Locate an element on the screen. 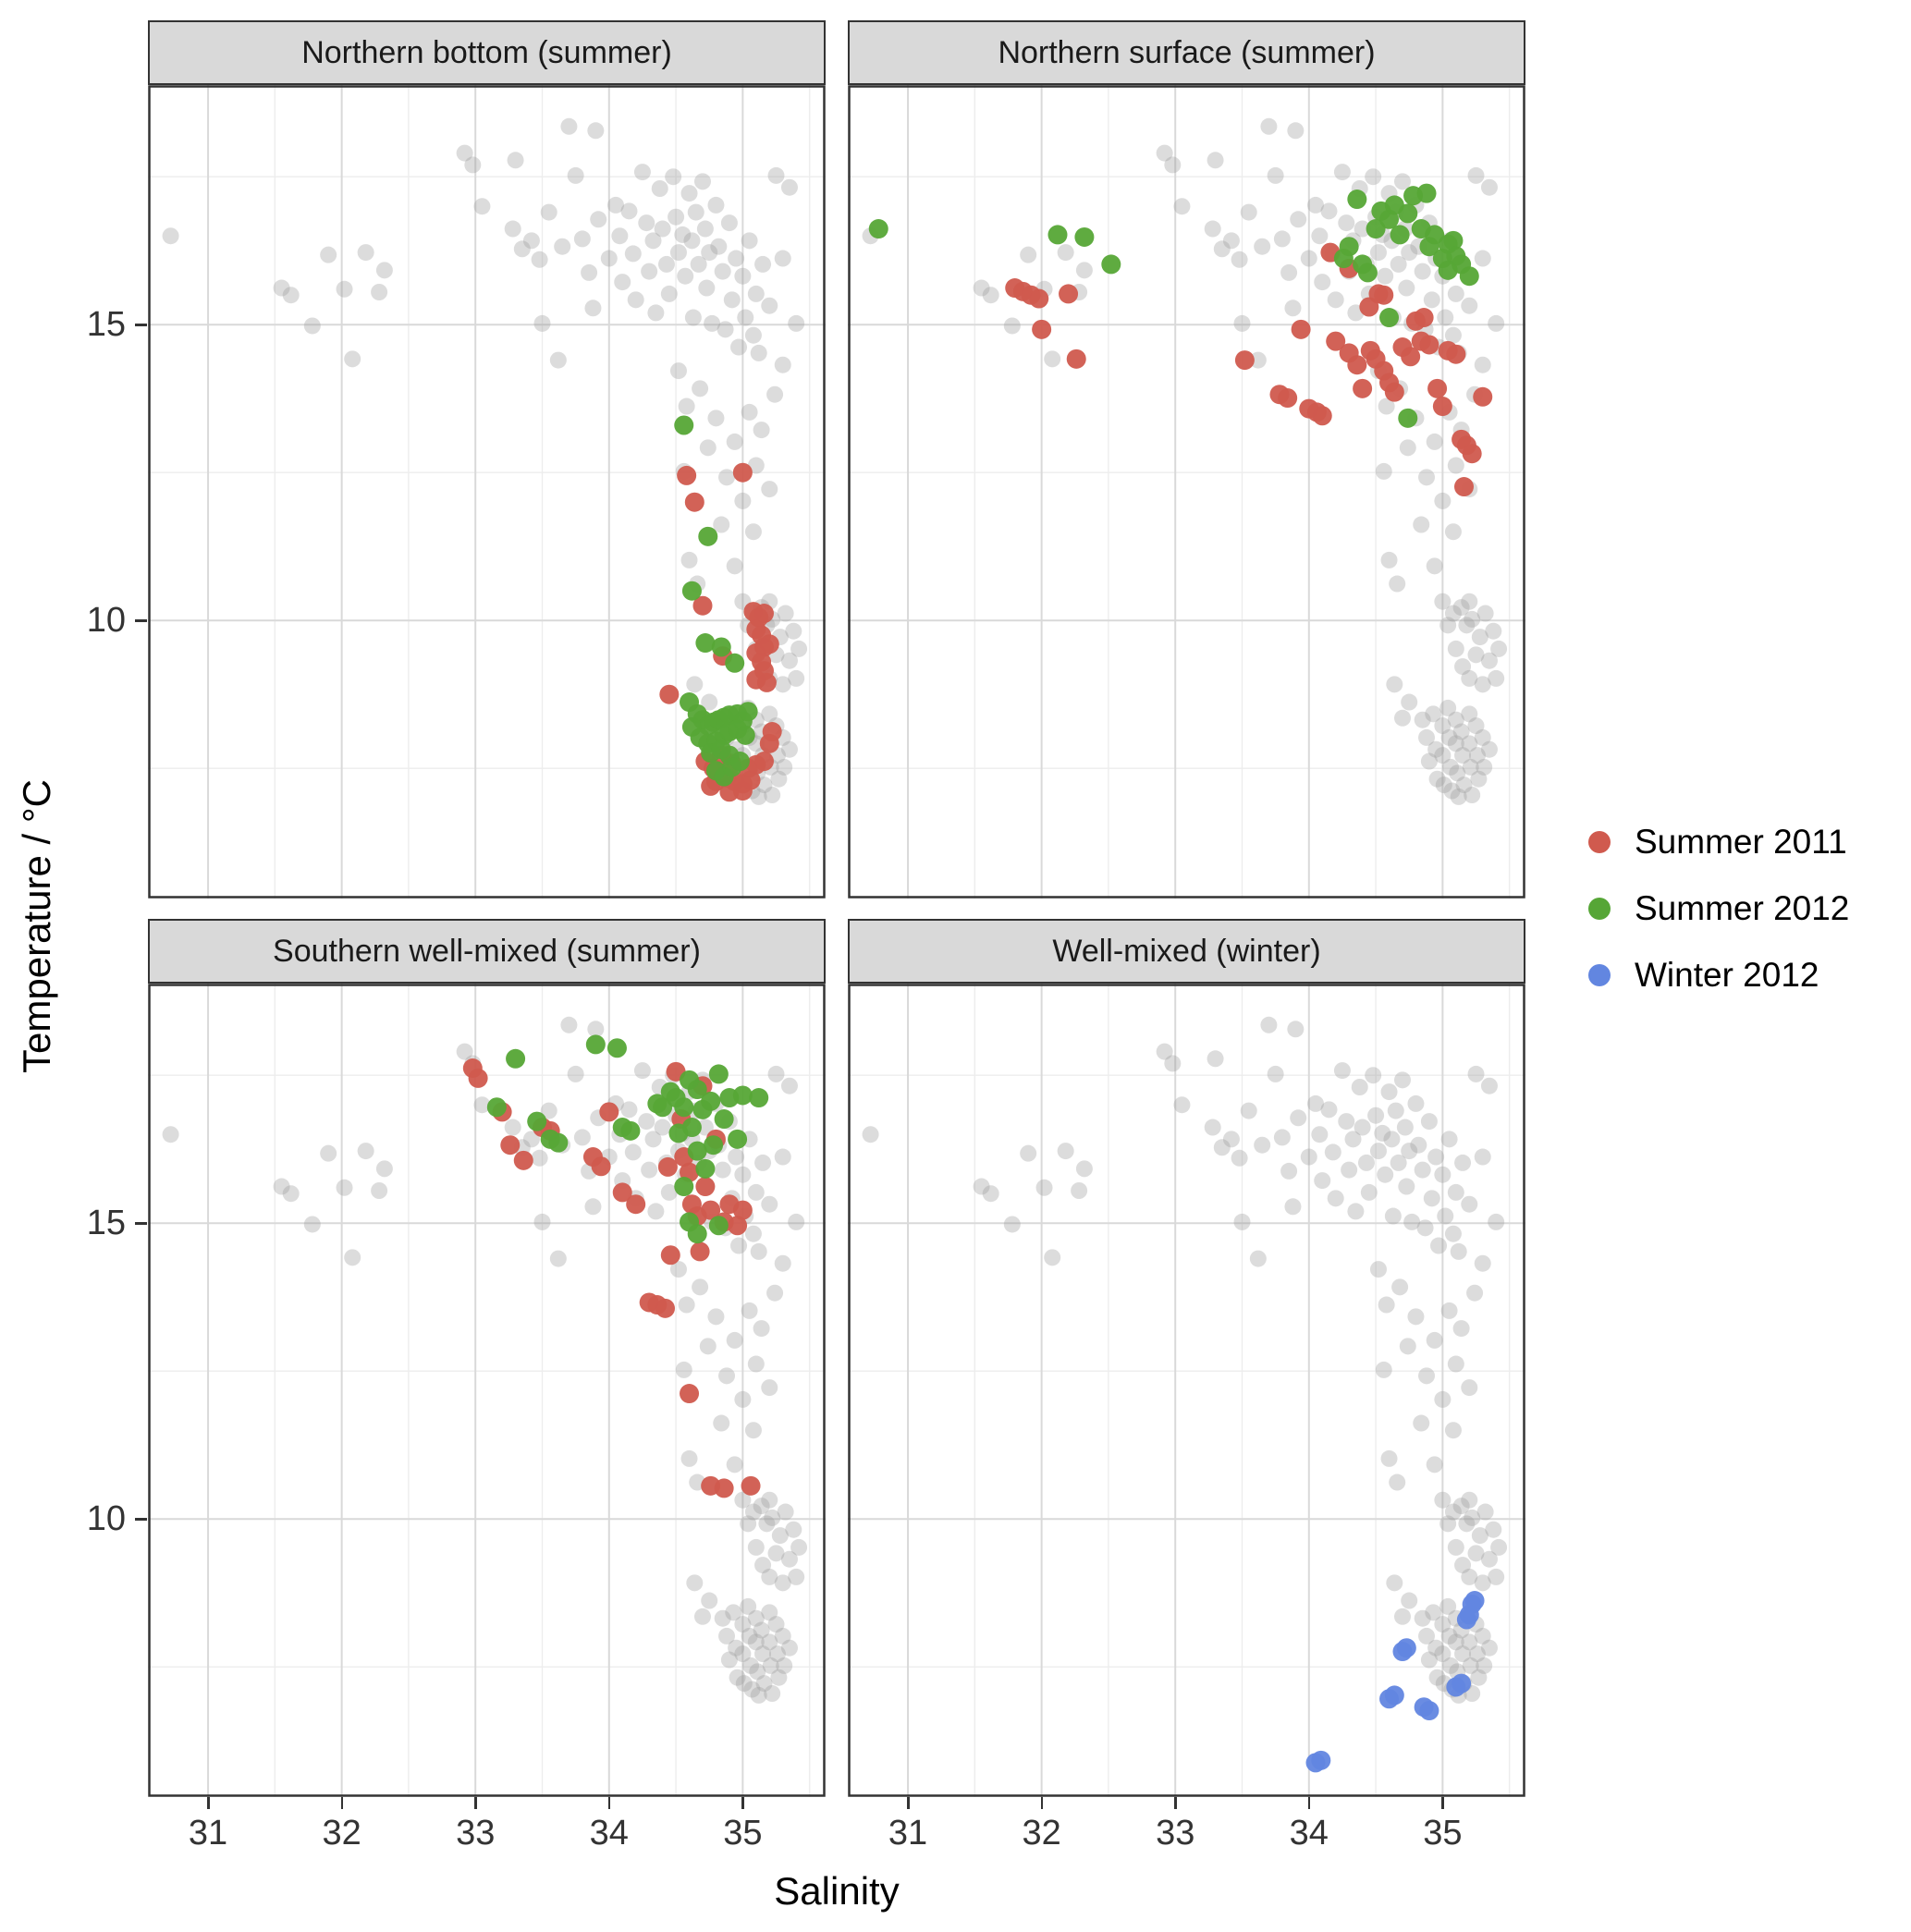 The image size is (1911, 1932). panel-northern-bottom is located at coordinates (487, 492).